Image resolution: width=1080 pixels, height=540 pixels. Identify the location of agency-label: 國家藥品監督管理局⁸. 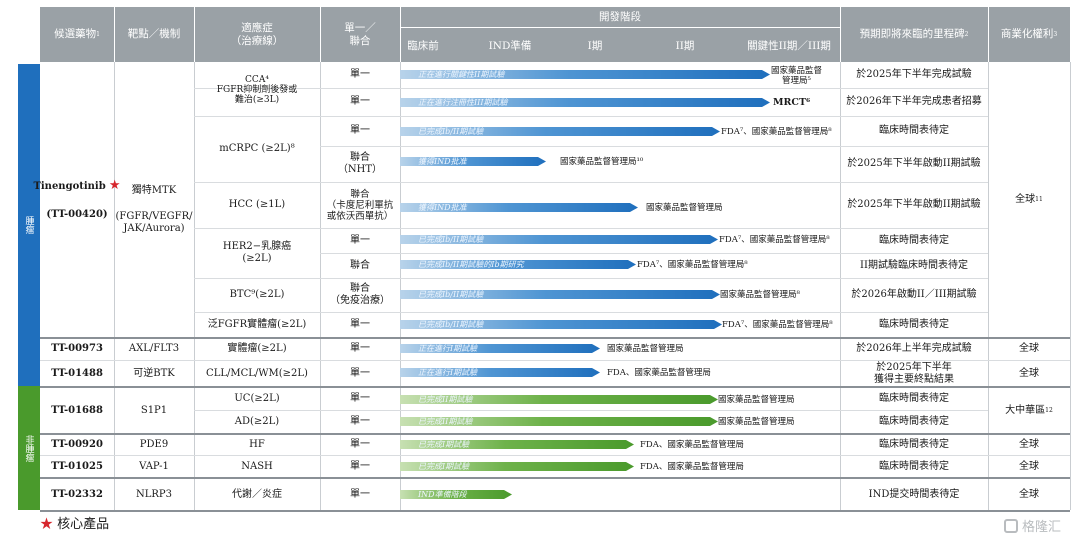
(760, 295).